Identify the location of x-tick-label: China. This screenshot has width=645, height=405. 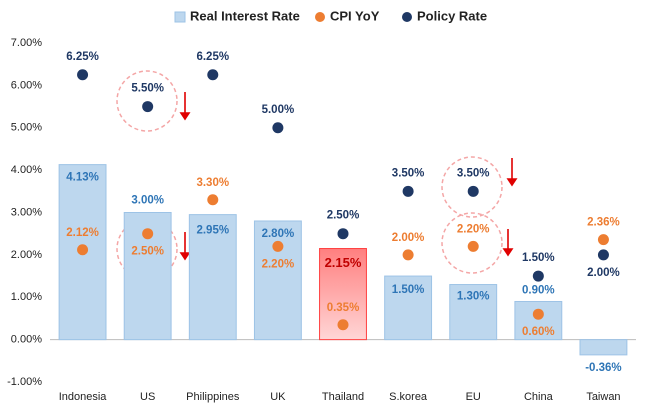
(539, 397).